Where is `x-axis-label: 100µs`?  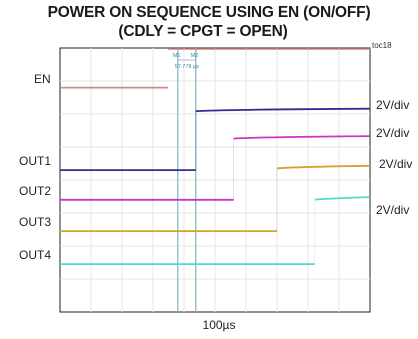
x-axis-label: 100µs is located at coordinates (219, 325).